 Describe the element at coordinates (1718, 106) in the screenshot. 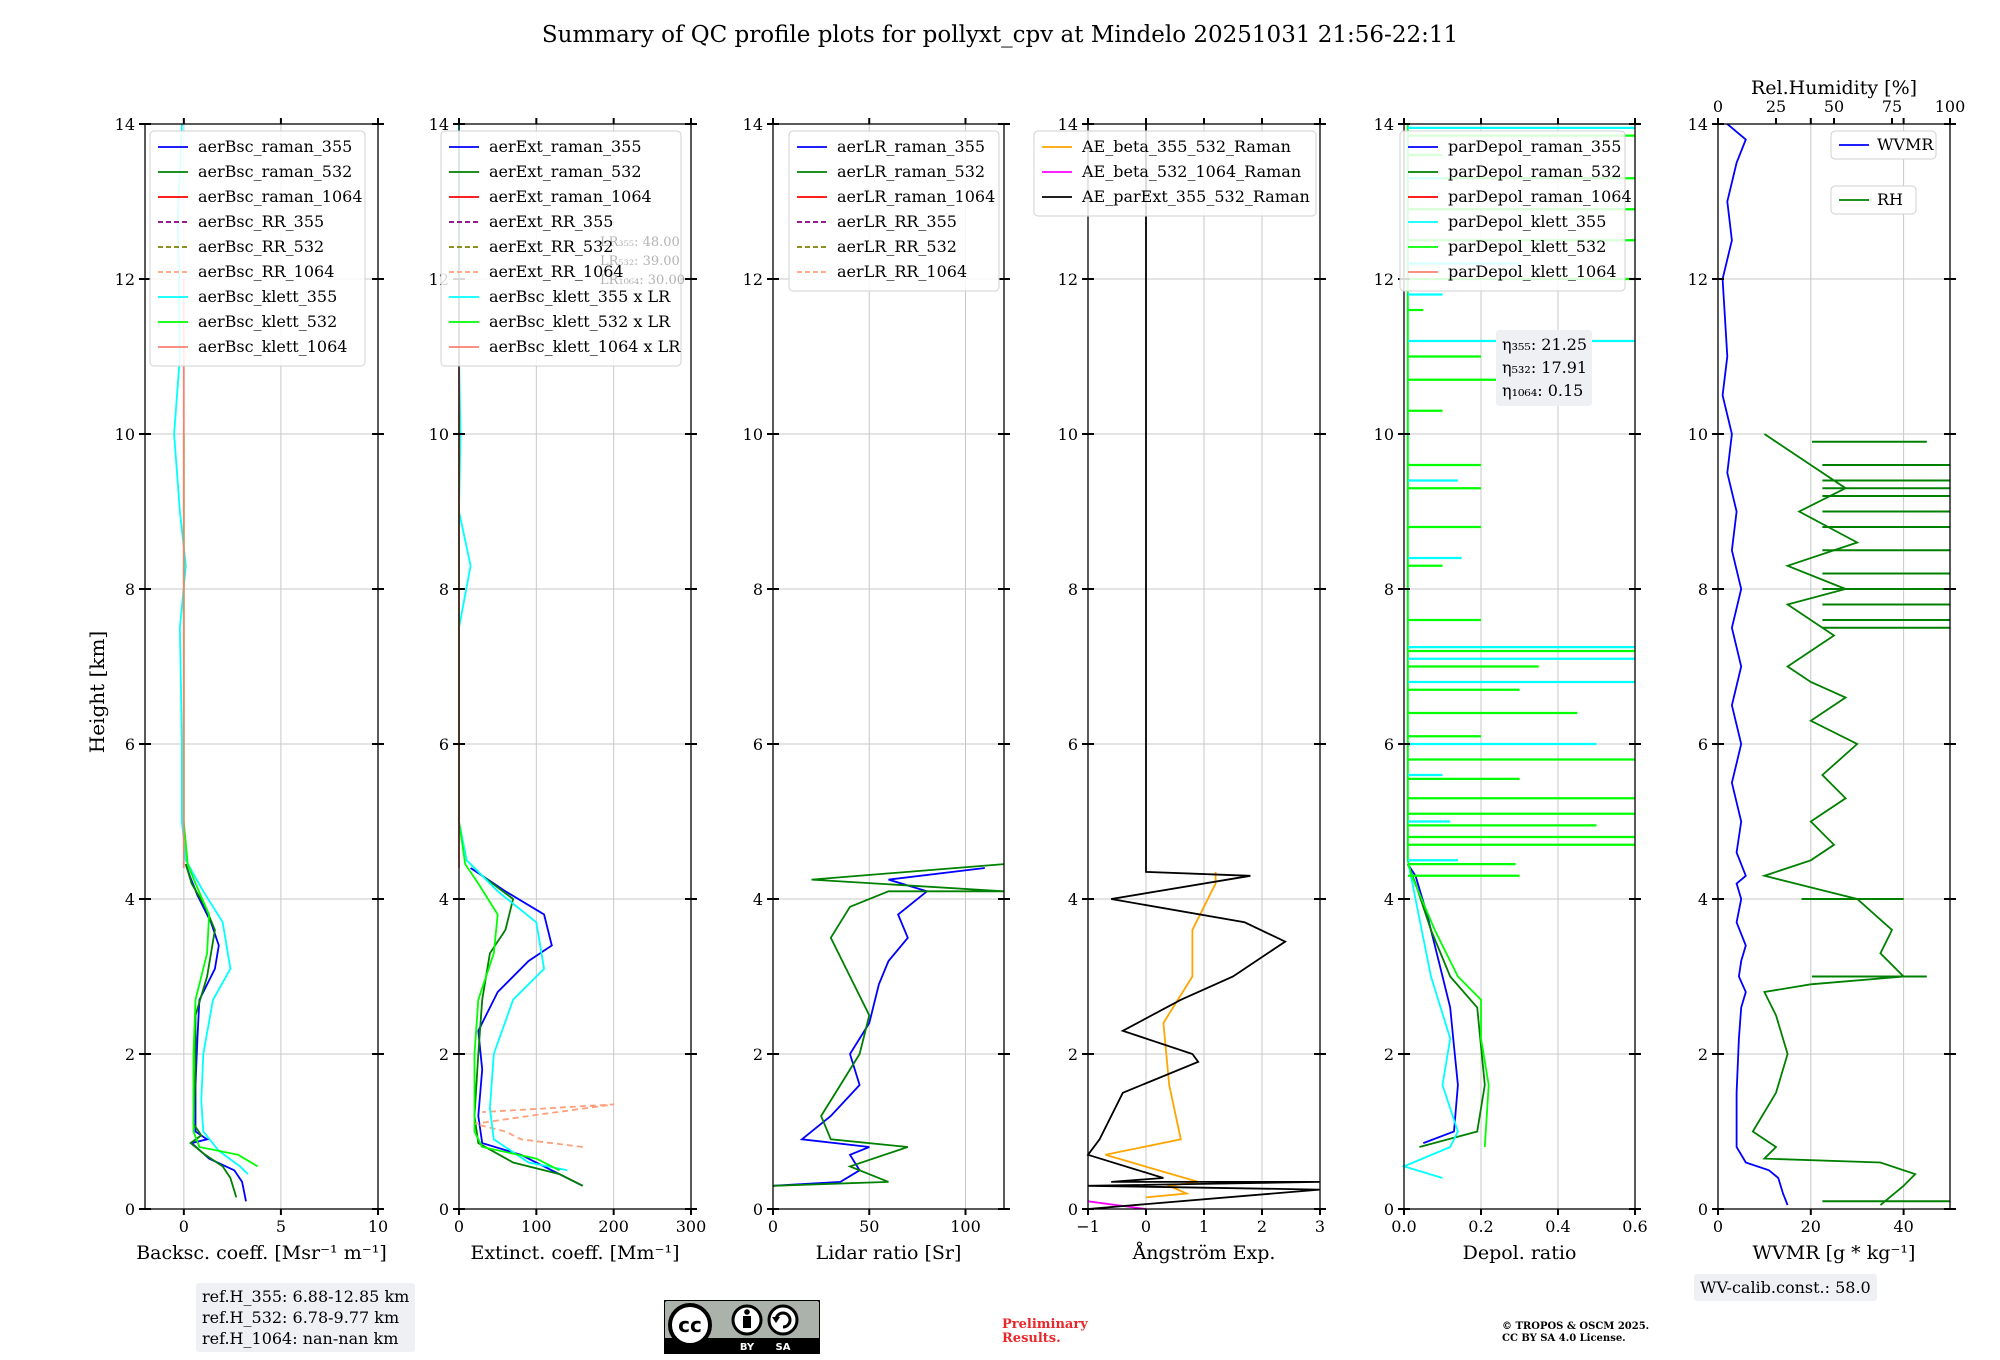

I see `top-axis-tick-label: 0` at that location.